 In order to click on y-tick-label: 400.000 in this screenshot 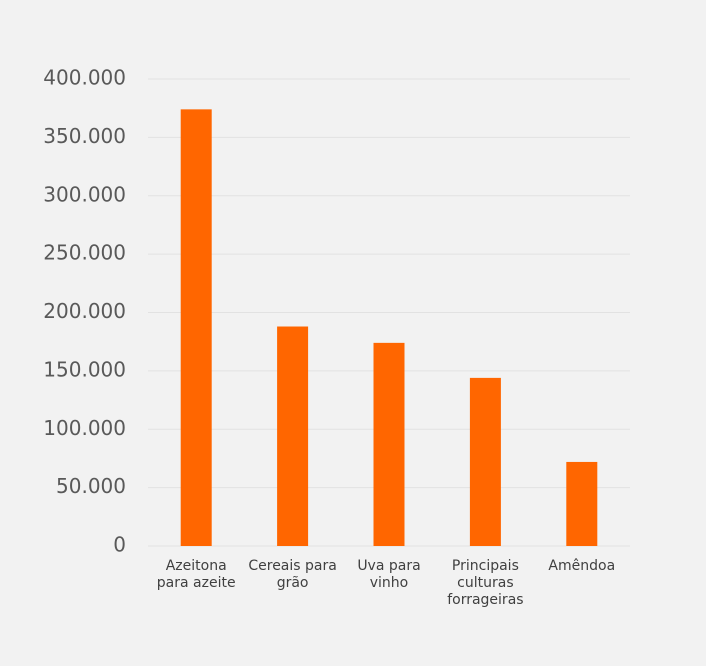, I will do `click(84, 78)`.